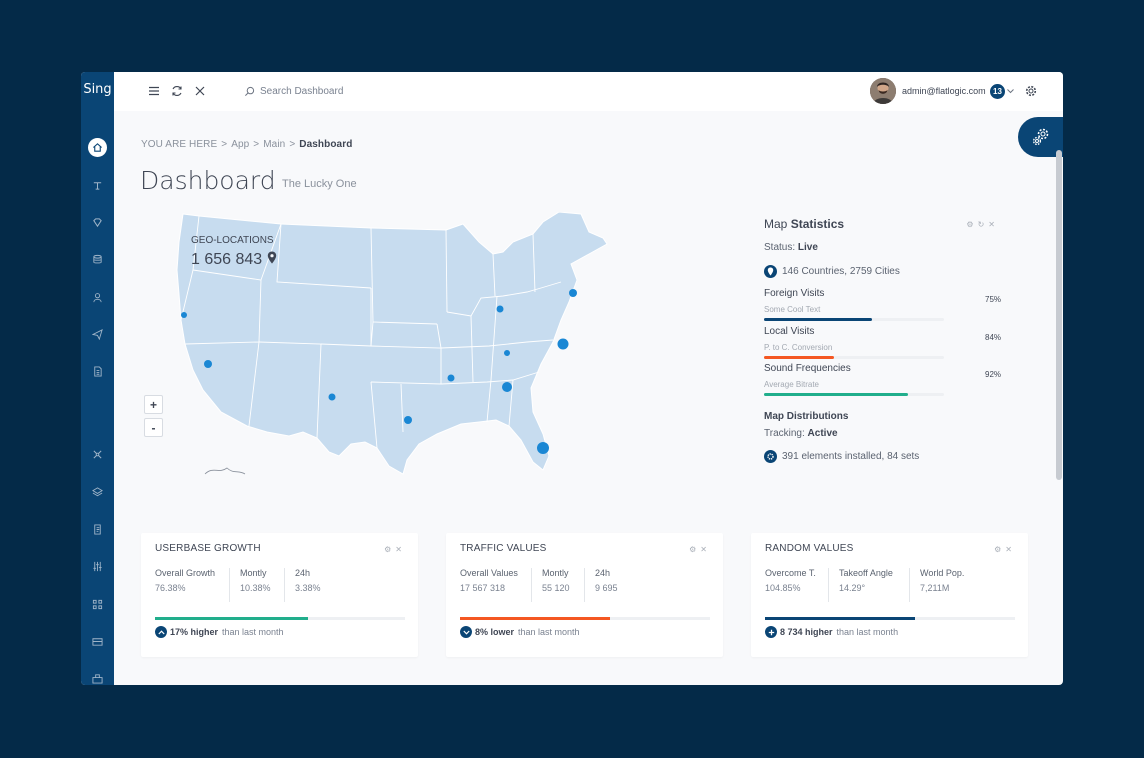  I want to click on sliders-icon, so click(97, 566).